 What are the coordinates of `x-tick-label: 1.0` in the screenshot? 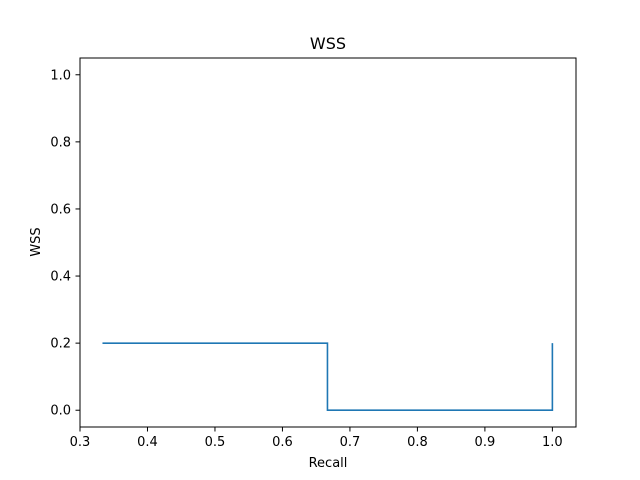 It's located at (552, 442).